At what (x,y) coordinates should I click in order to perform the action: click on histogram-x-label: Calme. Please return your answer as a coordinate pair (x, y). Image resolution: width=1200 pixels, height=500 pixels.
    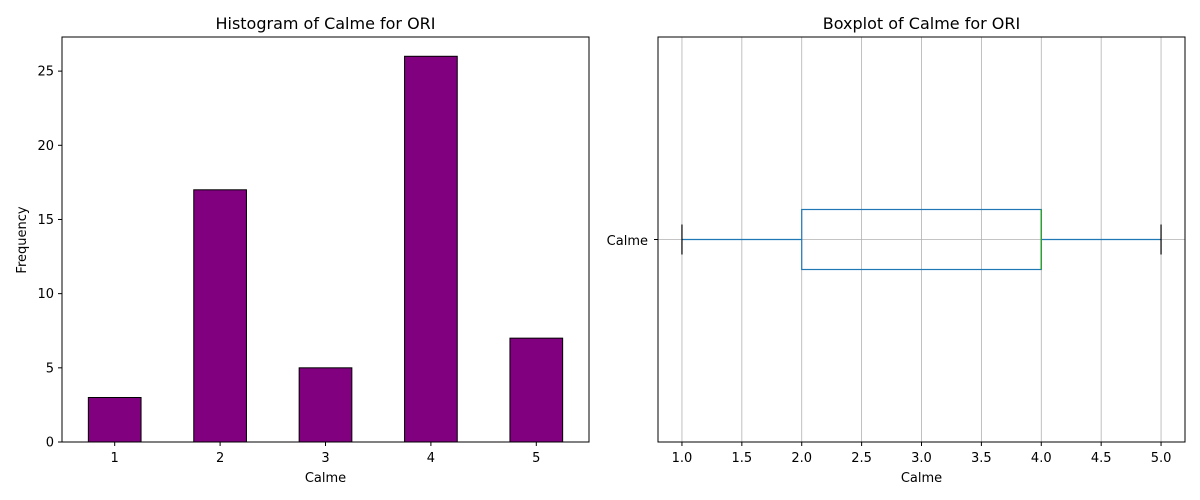
    Looking at the image, I should click on (325, 478).